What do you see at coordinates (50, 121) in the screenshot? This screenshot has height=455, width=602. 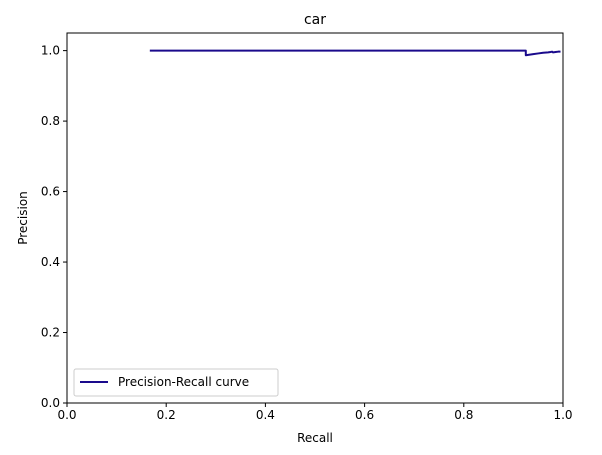 I see `y-tick-label: 0.8` at bounding box center [50, 121].